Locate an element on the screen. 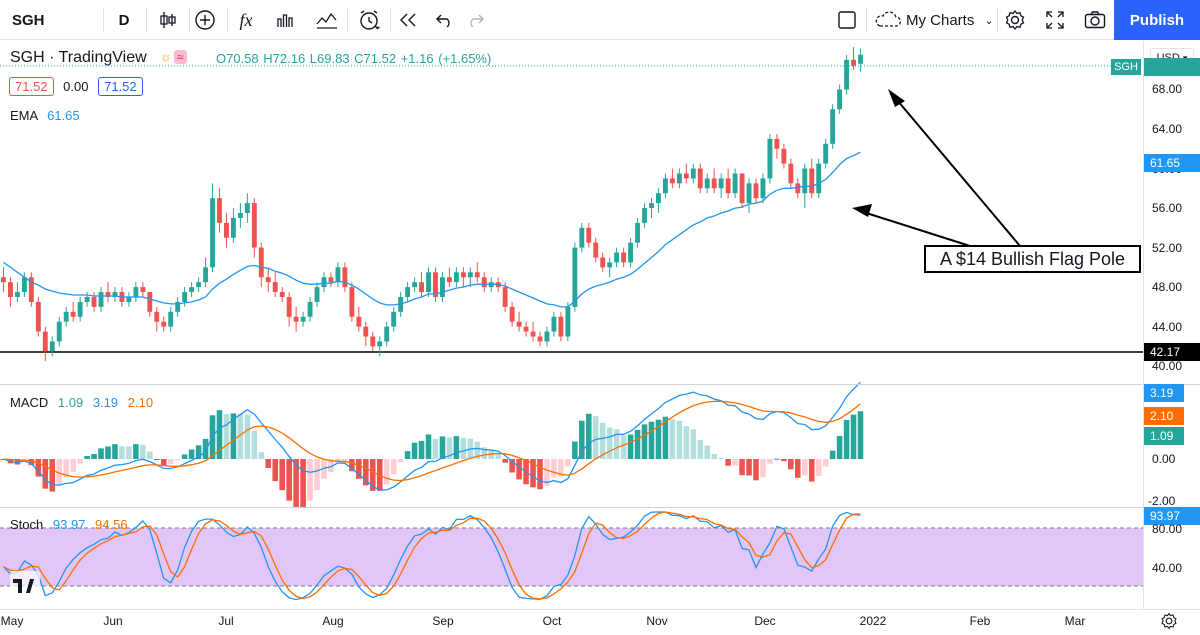 The image size is (1200, 635). stoch-value-1: 93.97 is located at coordinates (69, 524).